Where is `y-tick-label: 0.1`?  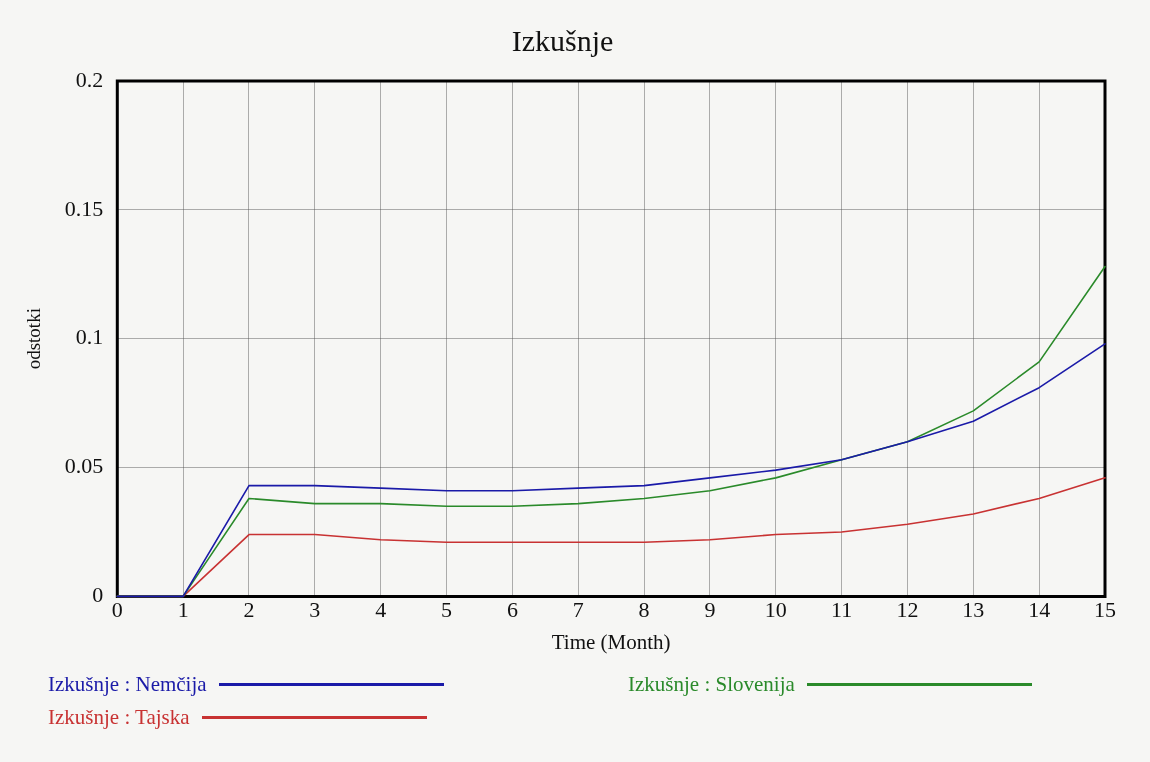
y-tick-label: 0.1 is located at coordinates (89, 337).